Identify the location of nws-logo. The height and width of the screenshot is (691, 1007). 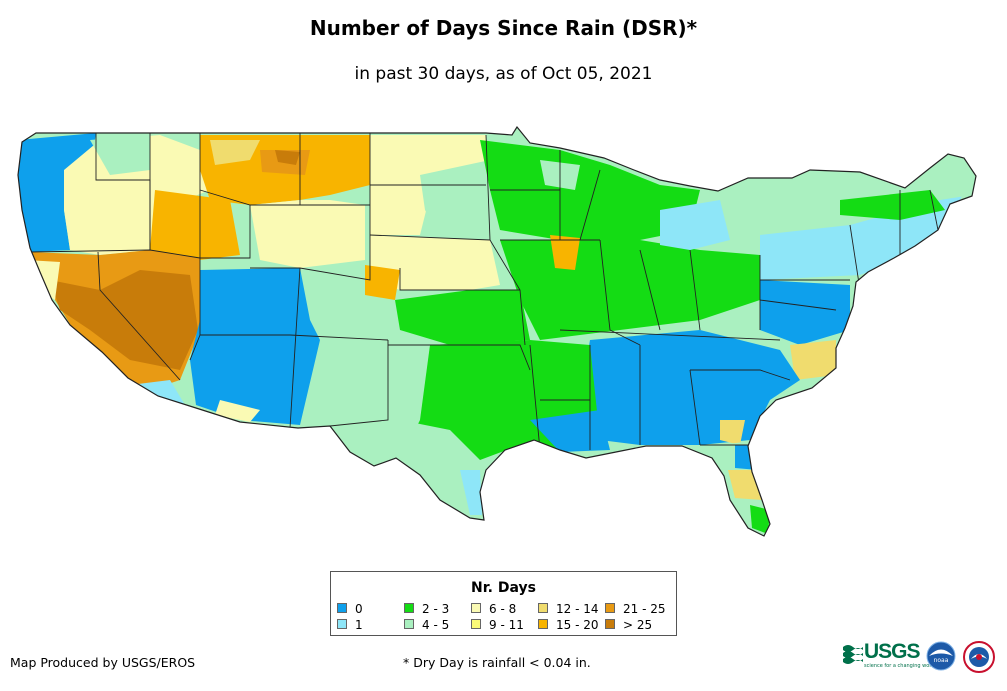
(979, 657).